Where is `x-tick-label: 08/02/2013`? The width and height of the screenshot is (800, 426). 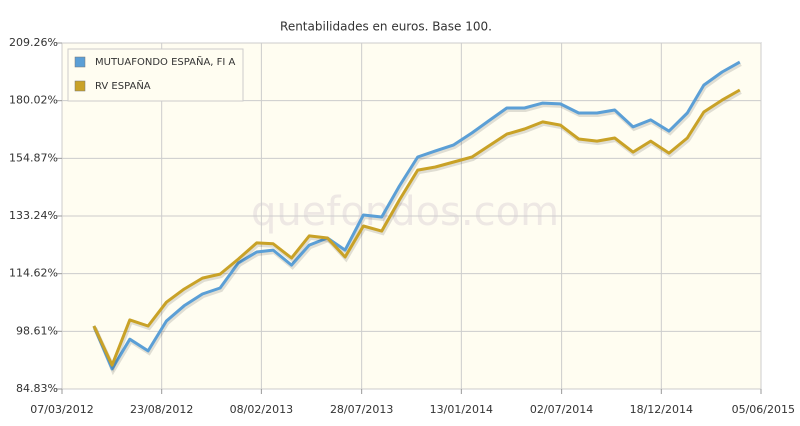 x-tick-label: 08/02/2013 is located at coordinates (261, 409).